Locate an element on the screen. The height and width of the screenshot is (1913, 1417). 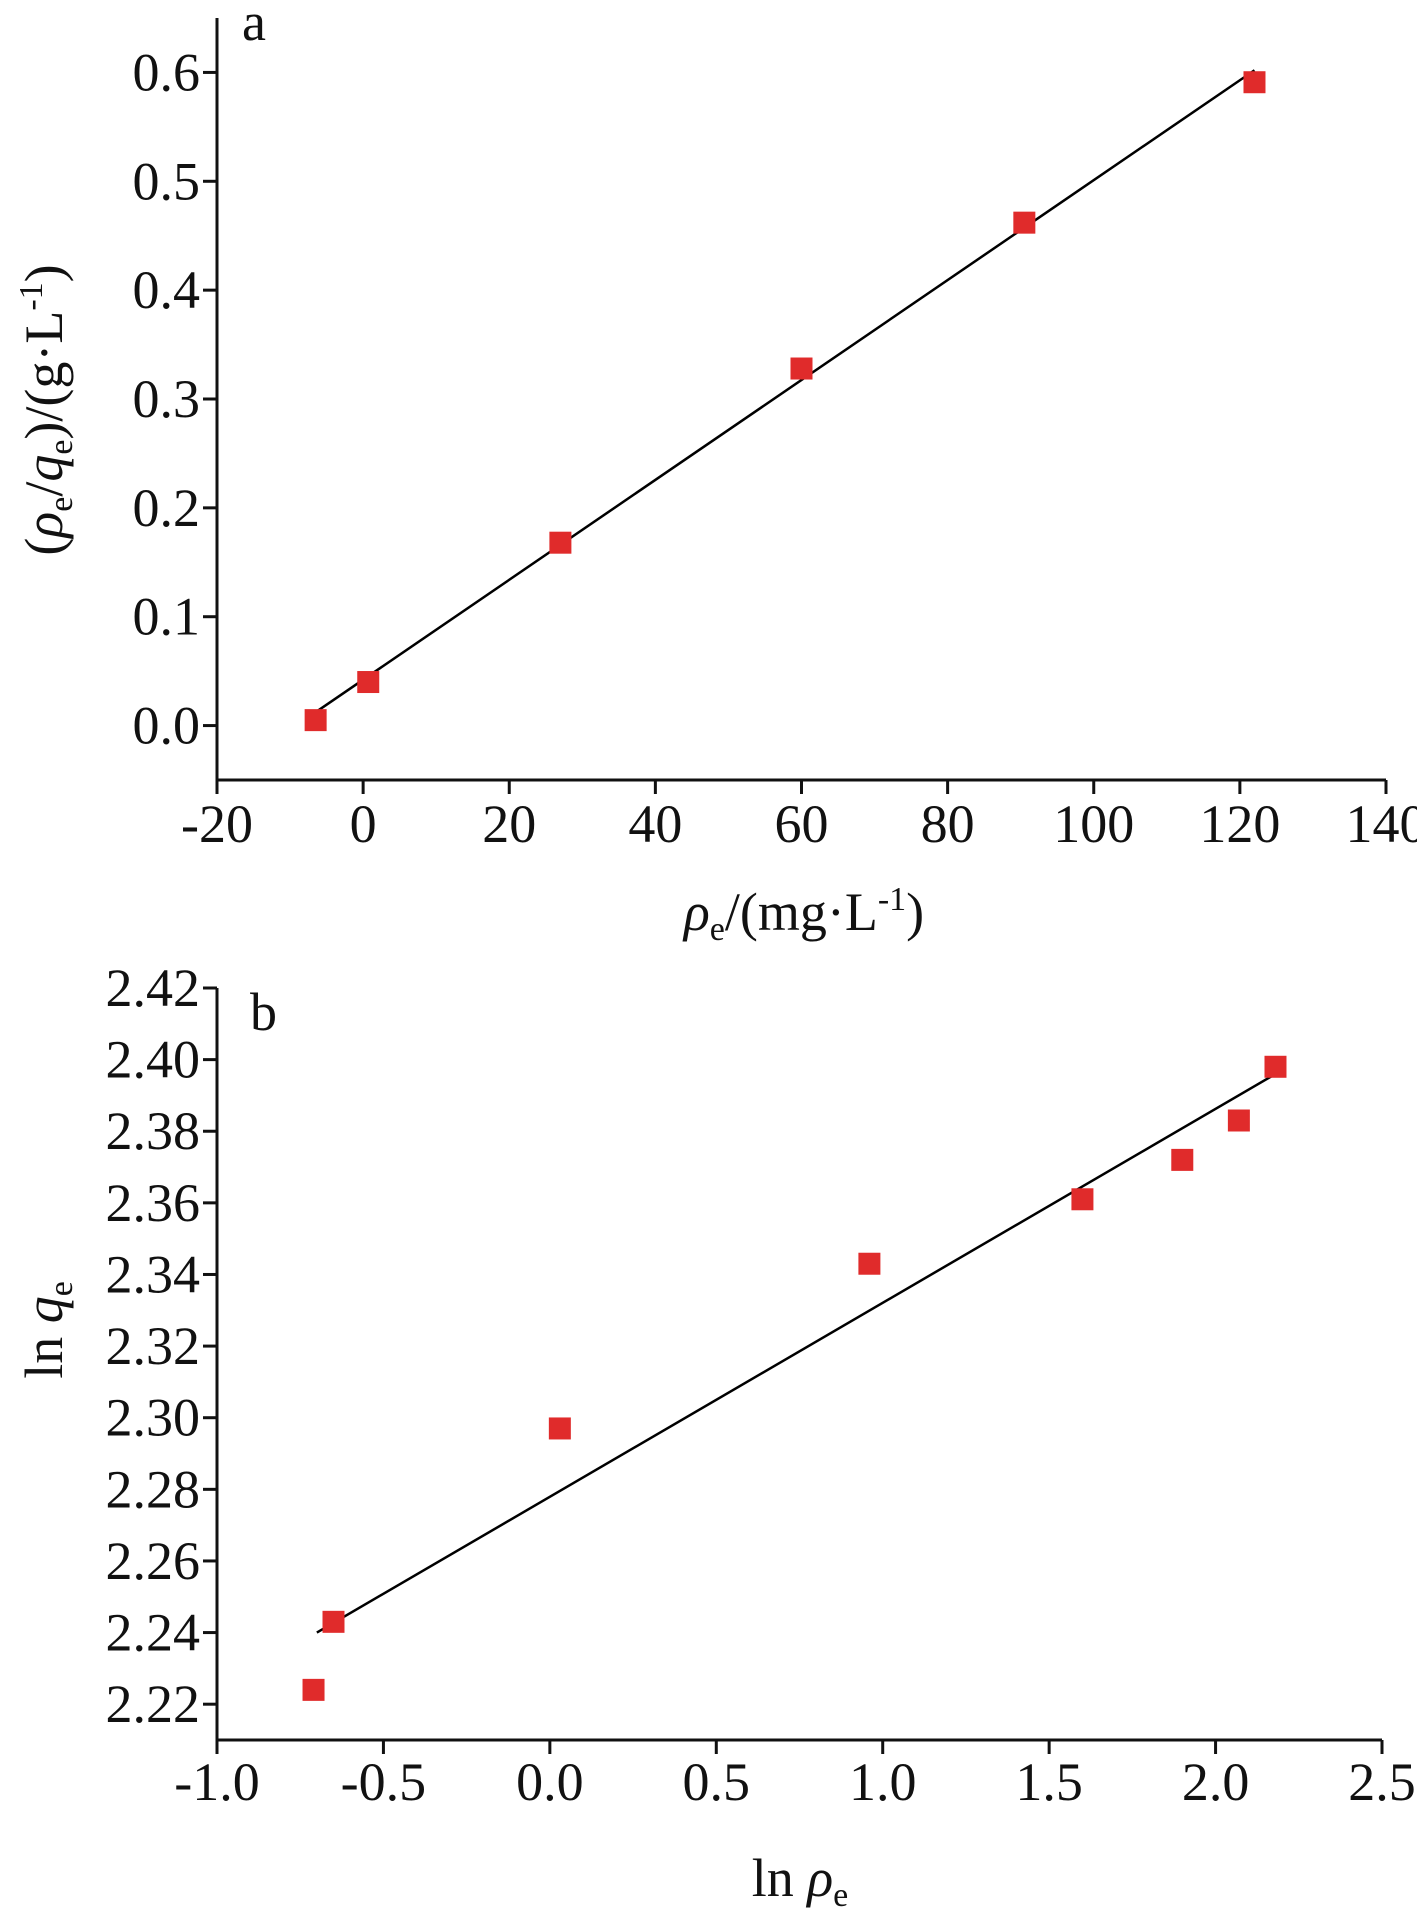
panel-b-y-axis-title: ln qe is located at coordinates (47, 1330).